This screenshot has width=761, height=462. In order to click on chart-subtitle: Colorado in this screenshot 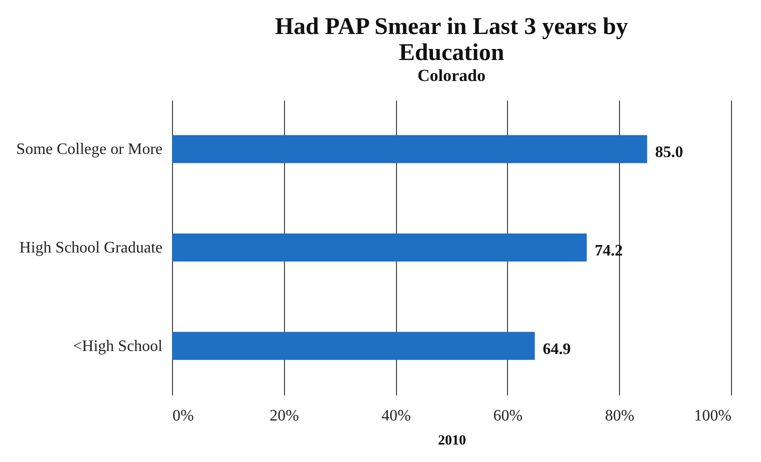, I will do `click(452, 75)`.